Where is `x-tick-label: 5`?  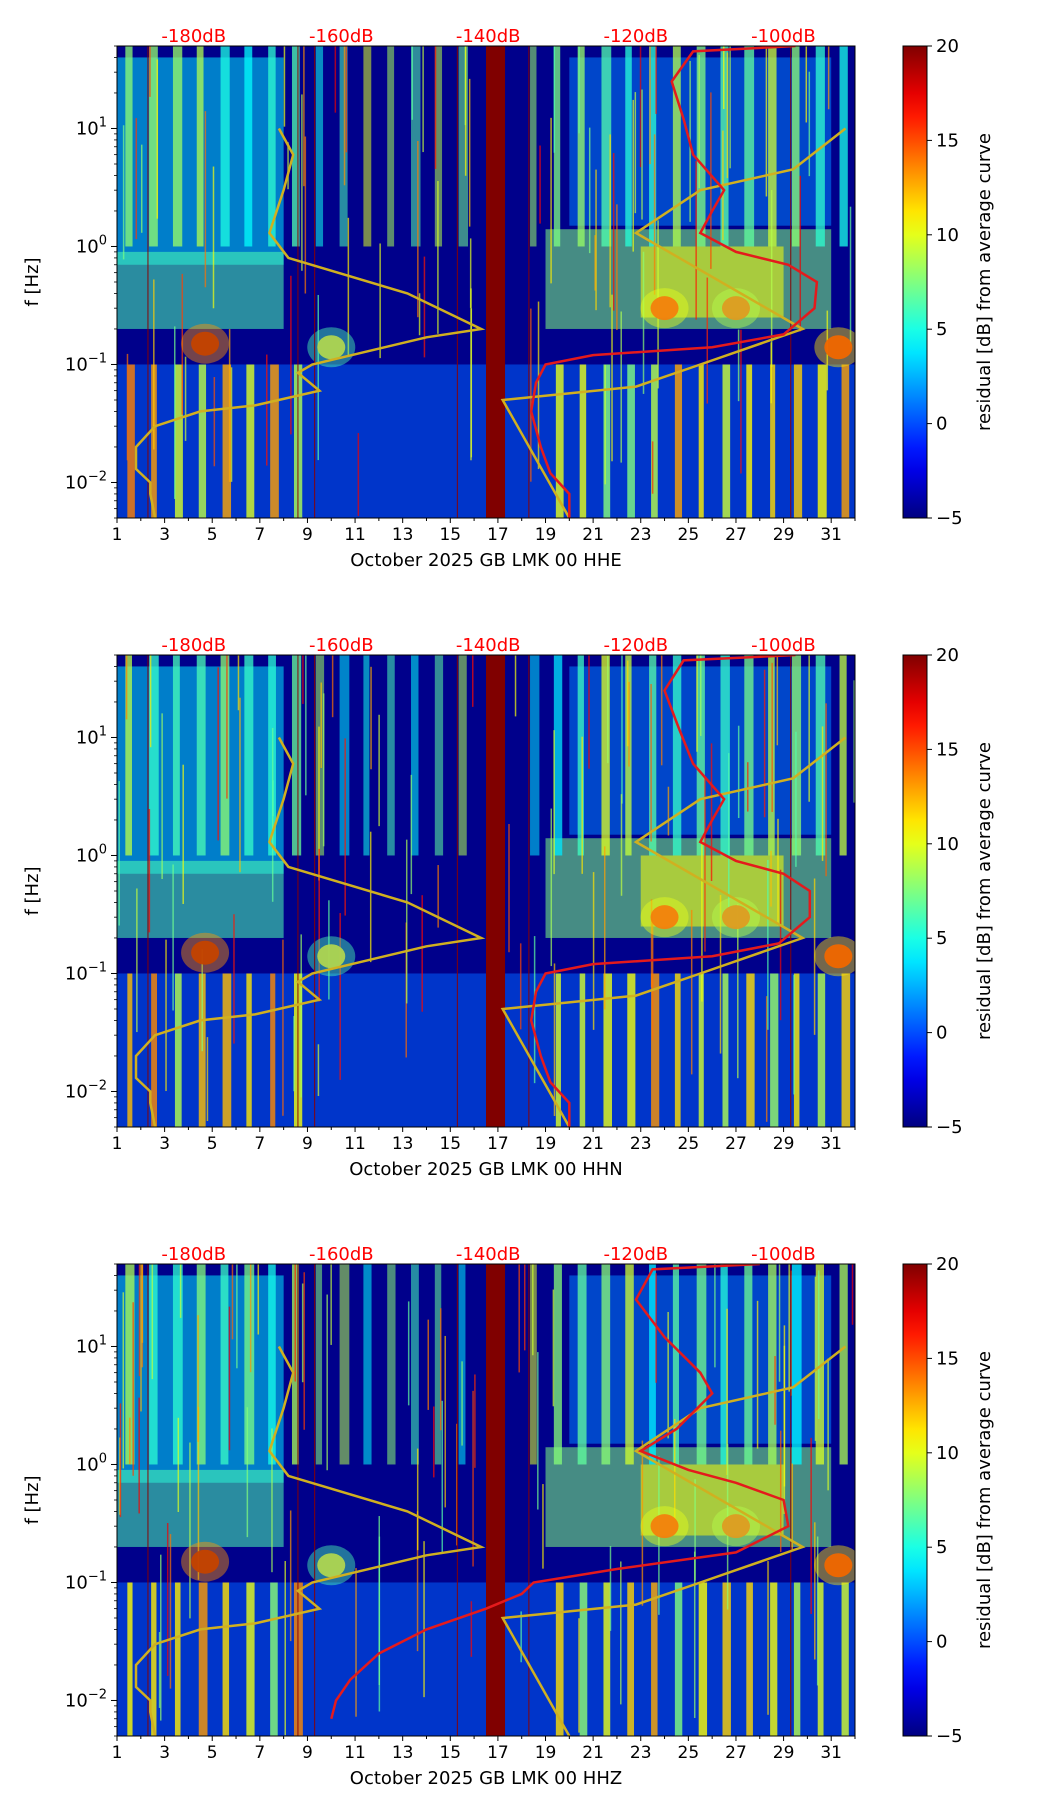
x-tick-label: 5 is located at coordinates (212, 1144).